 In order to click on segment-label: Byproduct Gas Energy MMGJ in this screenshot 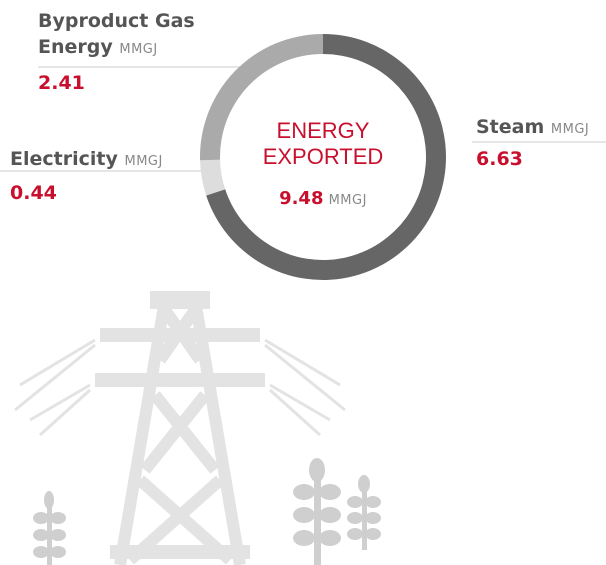, I will do `click(120, 35)`.